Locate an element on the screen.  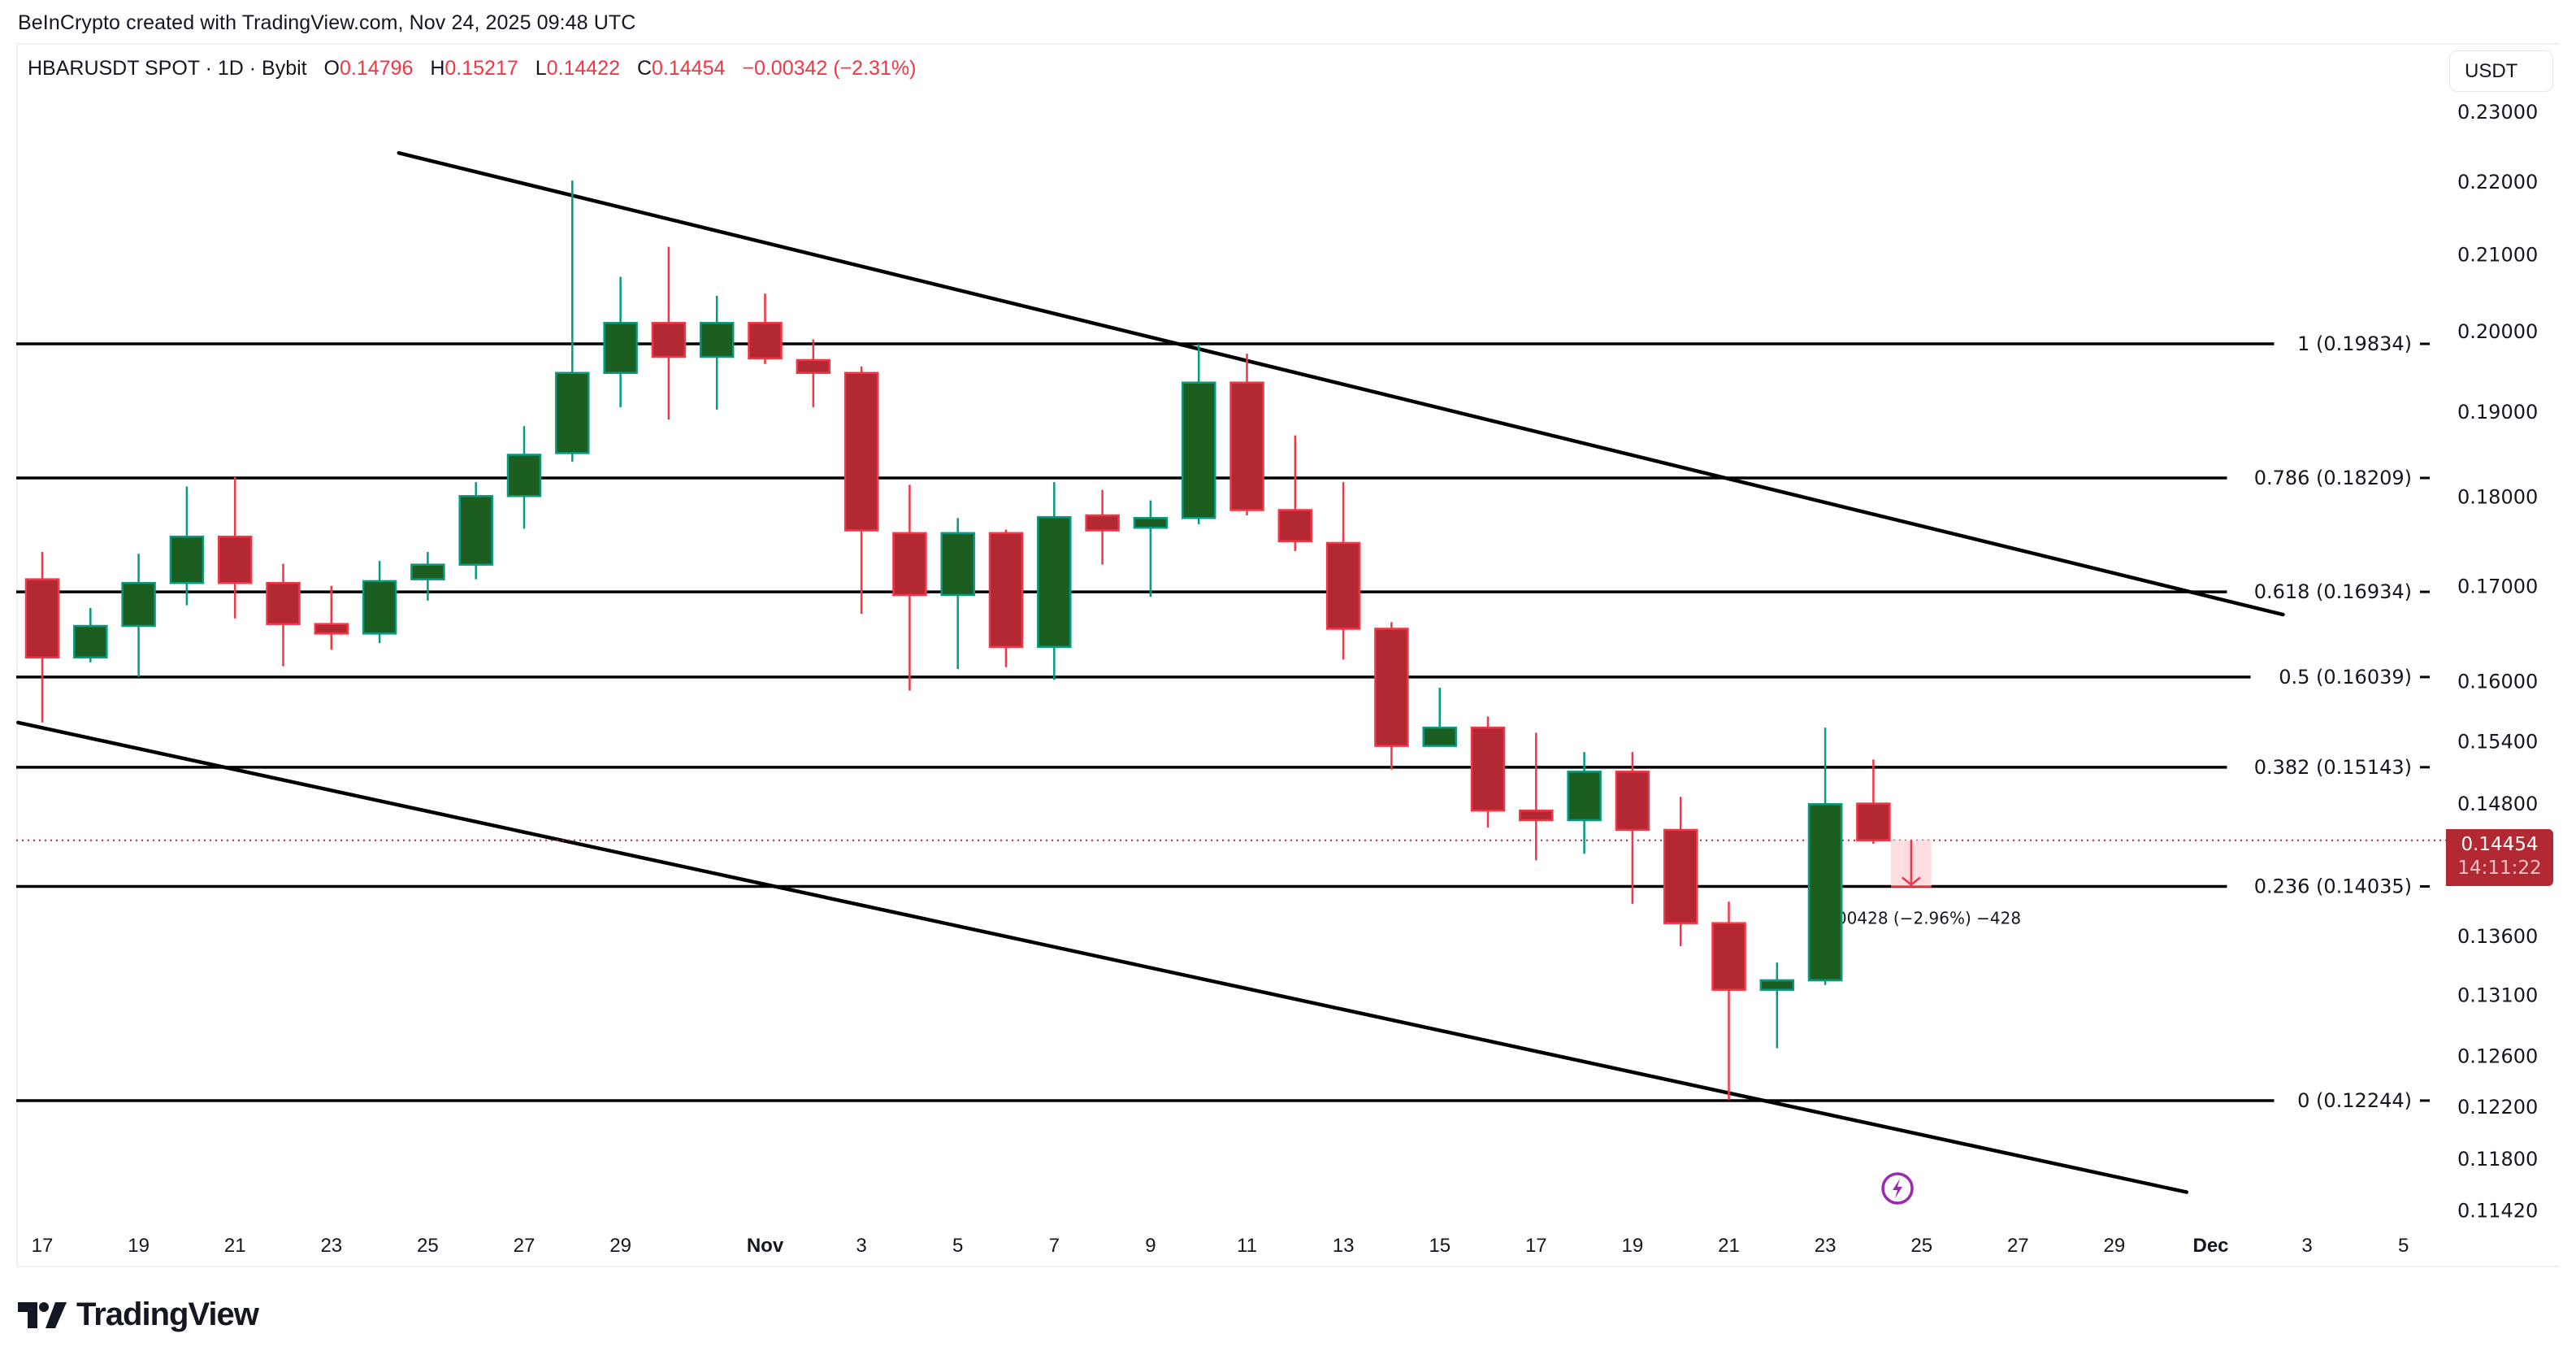
fib-level-label: 0.382 (0.15143) is located at coordinates (2333, 768).